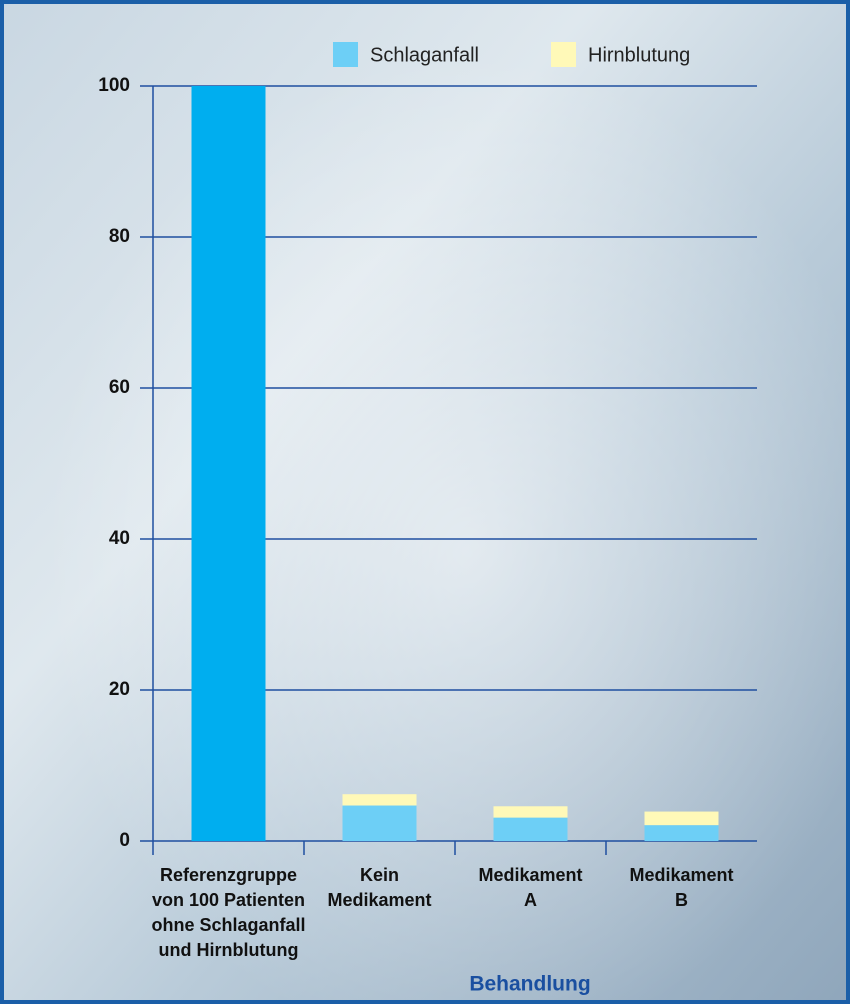 The image size is (850, 1004). Describe the element at coordinates (424, 55) in the screenshot. I see `legend-label: Schlaganfall` at that location.